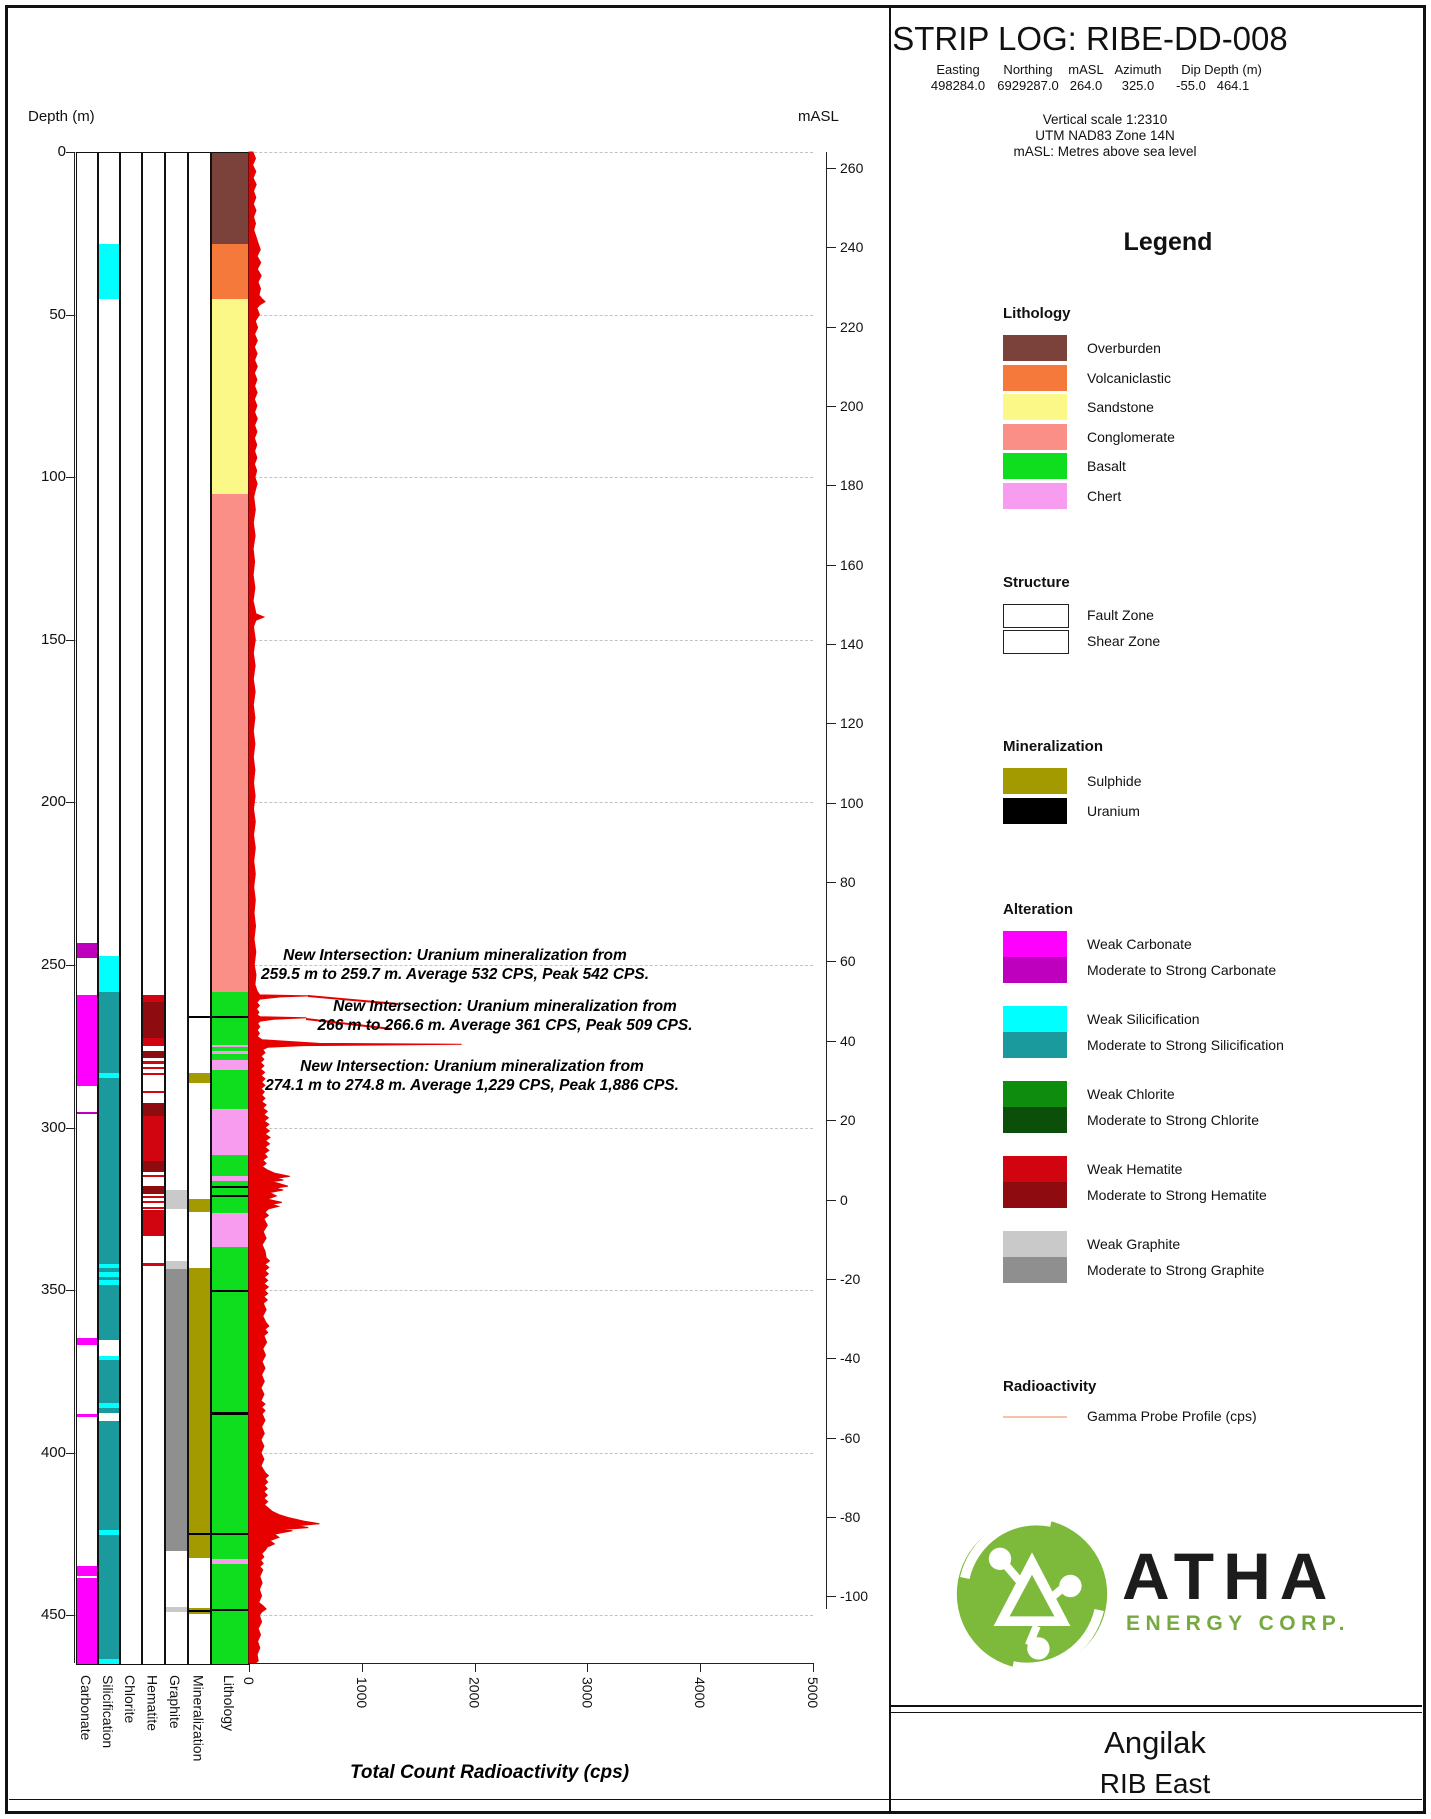 The width and height of the screenshot is (1431, 1819). Describe the element at coordinates (852, 326) in the screenshot. I see `masl-tick-label: 220` at that location.